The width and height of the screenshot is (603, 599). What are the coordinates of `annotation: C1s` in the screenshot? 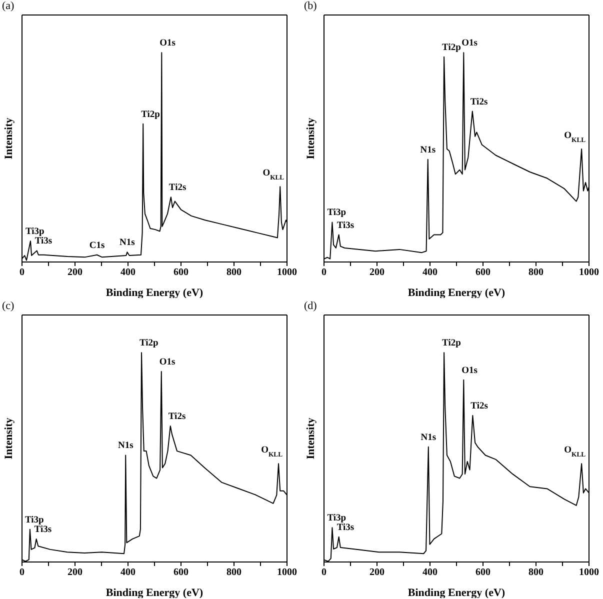 It's located at (97, 245).